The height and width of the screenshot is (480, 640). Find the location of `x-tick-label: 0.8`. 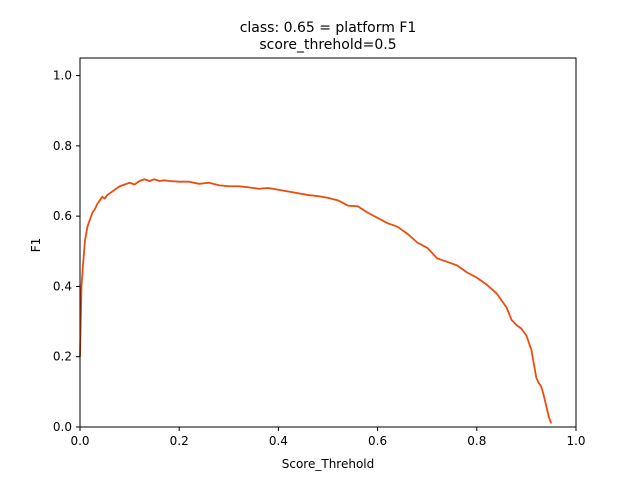

x-tick-label: 0.8 is located at coordinates (476, 441).